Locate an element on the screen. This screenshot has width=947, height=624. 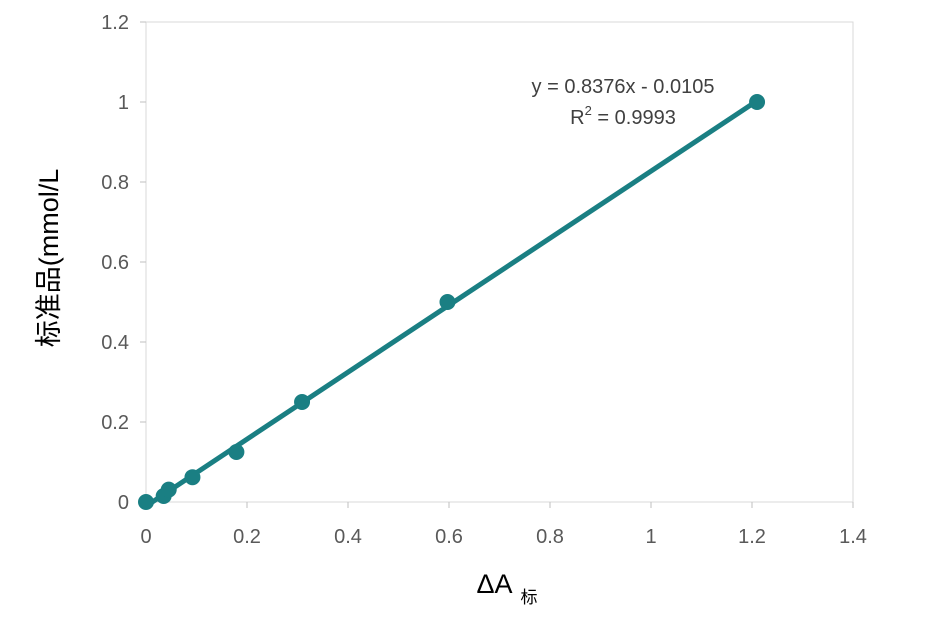
y-tick-label: 1.2 is located at coordinates (115, 23).